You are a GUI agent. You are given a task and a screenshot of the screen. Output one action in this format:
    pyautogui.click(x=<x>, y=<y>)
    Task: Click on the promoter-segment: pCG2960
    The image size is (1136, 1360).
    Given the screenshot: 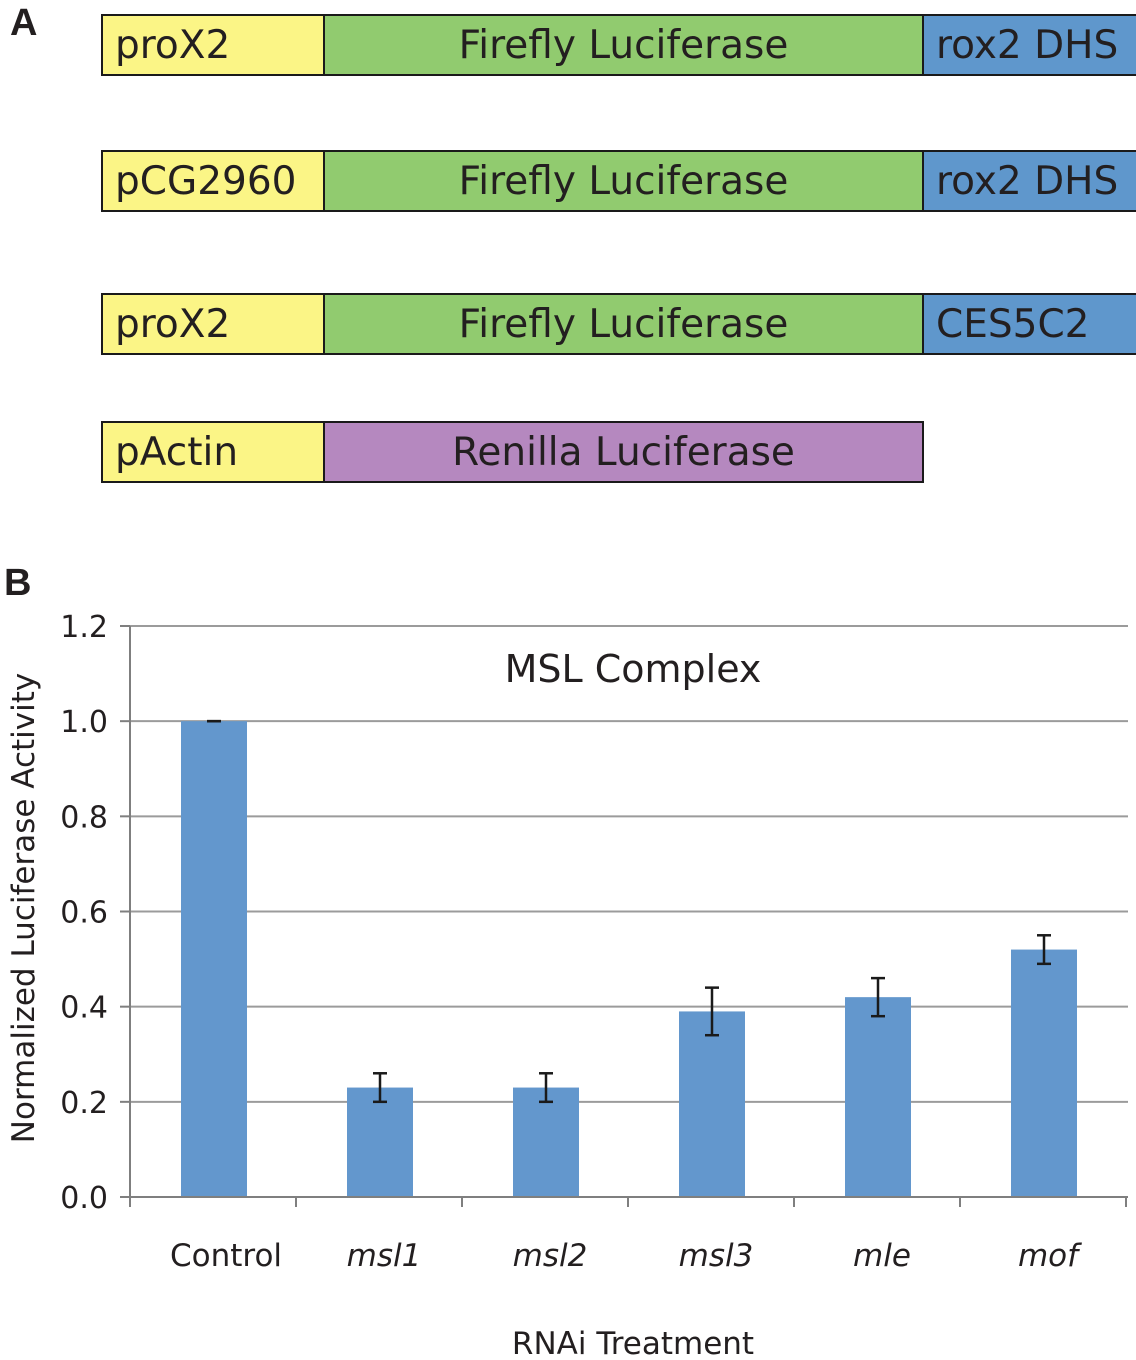 What is the action you would take?
    pyautogui.click(x=213, y=181)
    